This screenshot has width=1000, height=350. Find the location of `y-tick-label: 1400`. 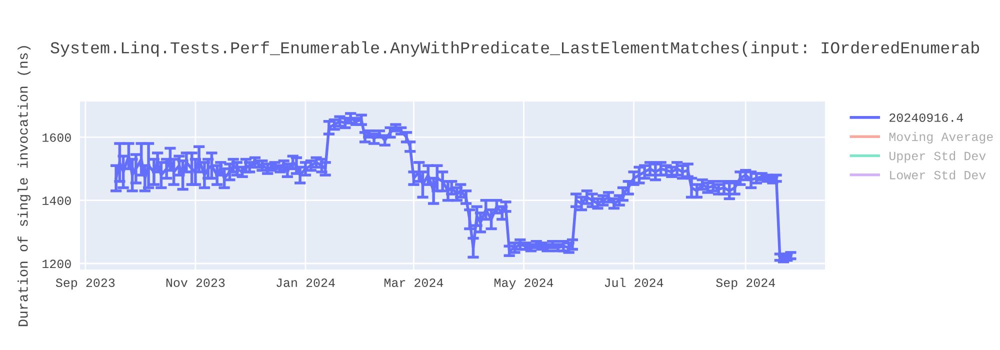

y-tick-label: 1400 is located at coordinates (56, 200).